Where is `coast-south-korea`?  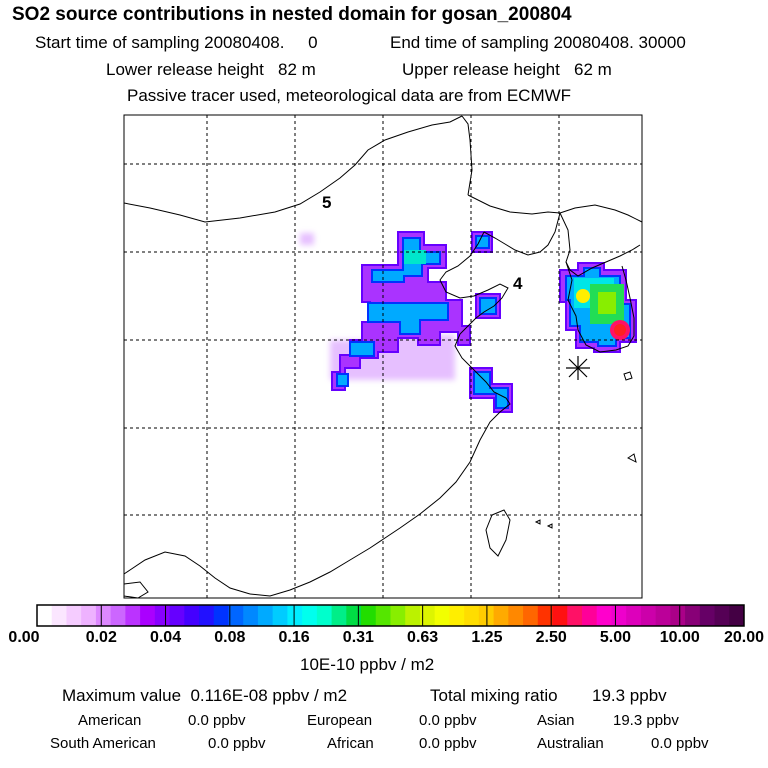
coast-south-korea is located at coordinates (600, 307).